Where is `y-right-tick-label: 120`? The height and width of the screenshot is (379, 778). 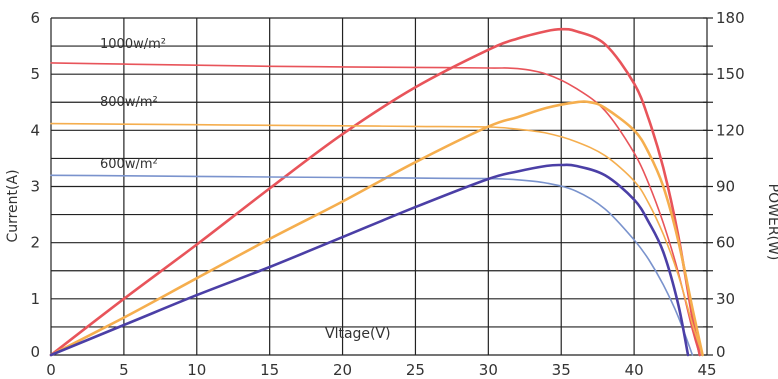 y-right-tick-label: 120 is located at coordinates (730, 130).